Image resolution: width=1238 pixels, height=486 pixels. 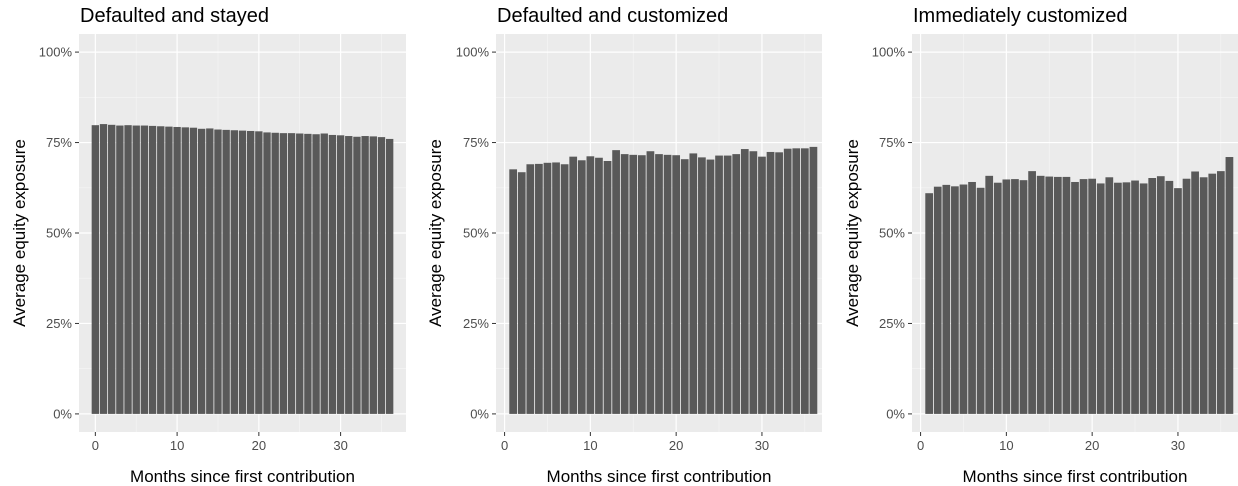 I want to click on chart-title: Defaulted and customized, so click(x=612, y=16).